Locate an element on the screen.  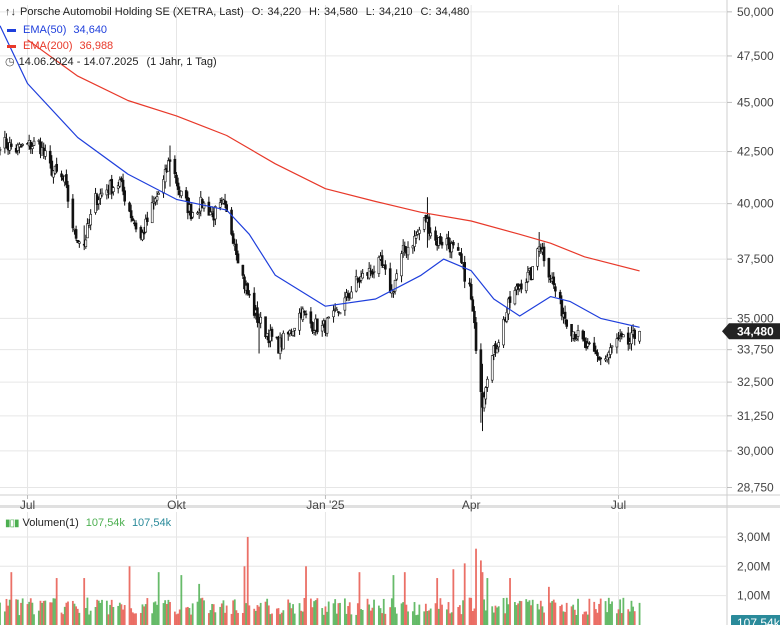
close-label: C: is located at coordinates (426, 12).